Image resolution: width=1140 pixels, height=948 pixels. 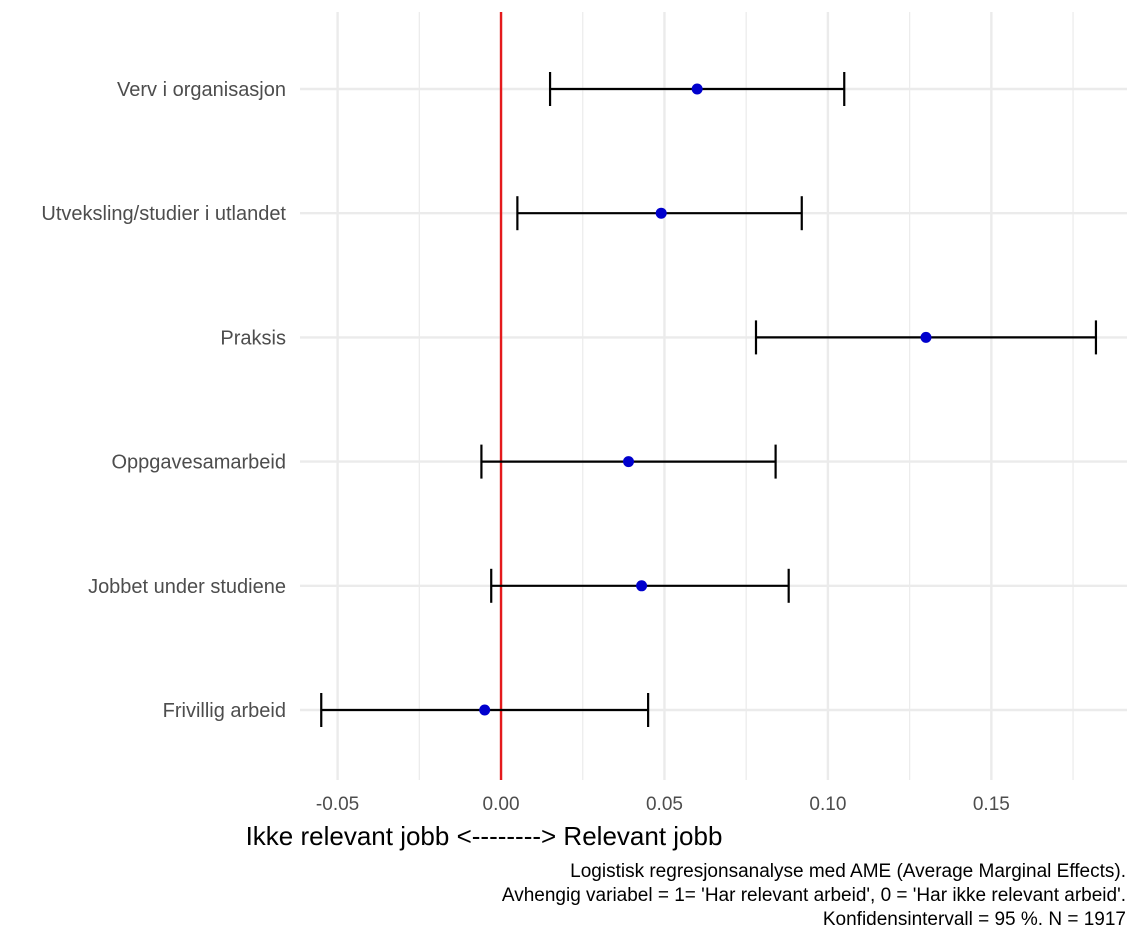 I want to click on x-tick-label: -0.05, so click(x=337, y=804).